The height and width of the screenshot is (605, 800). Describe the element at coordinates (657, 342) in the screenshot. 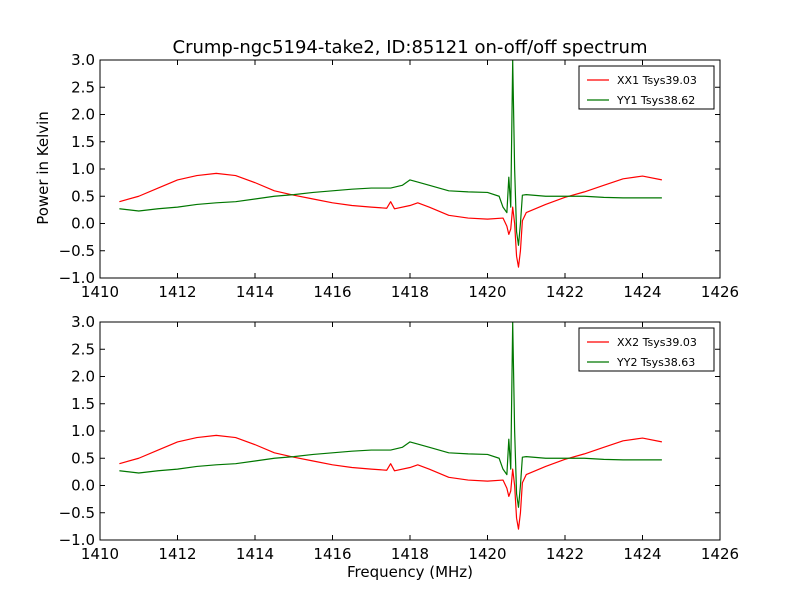

I see `legend-label: XX2 Tsys39.03` at that location.